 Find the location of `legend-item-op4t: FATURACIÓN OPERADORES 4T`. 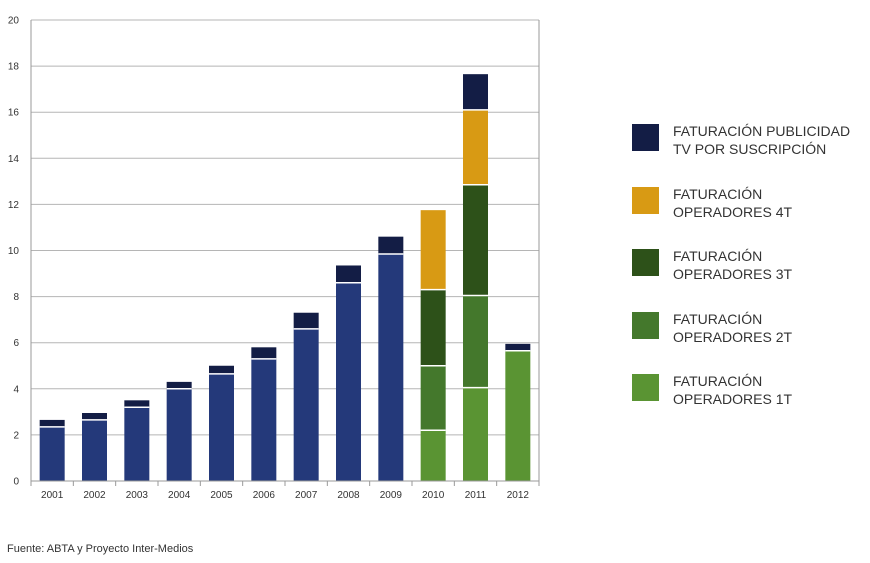

legend-item-op4t: FATURACIÓN OPERADORES 4T is located at coordinates (747, 210).